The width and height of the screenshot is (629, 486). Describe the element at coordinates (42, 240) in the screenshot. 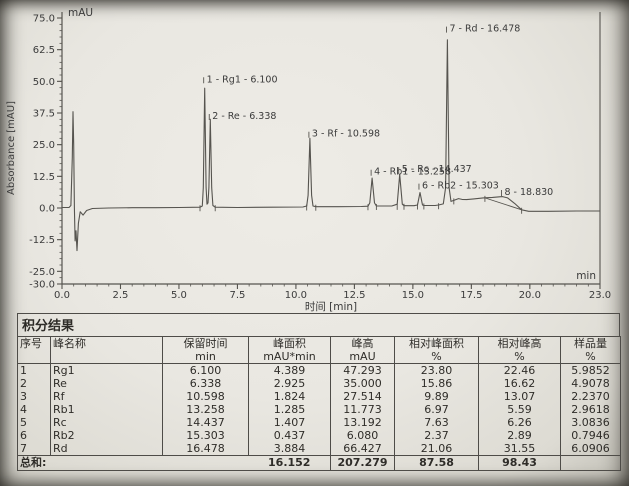

I see `y-tick-label: -12.5` at that location.